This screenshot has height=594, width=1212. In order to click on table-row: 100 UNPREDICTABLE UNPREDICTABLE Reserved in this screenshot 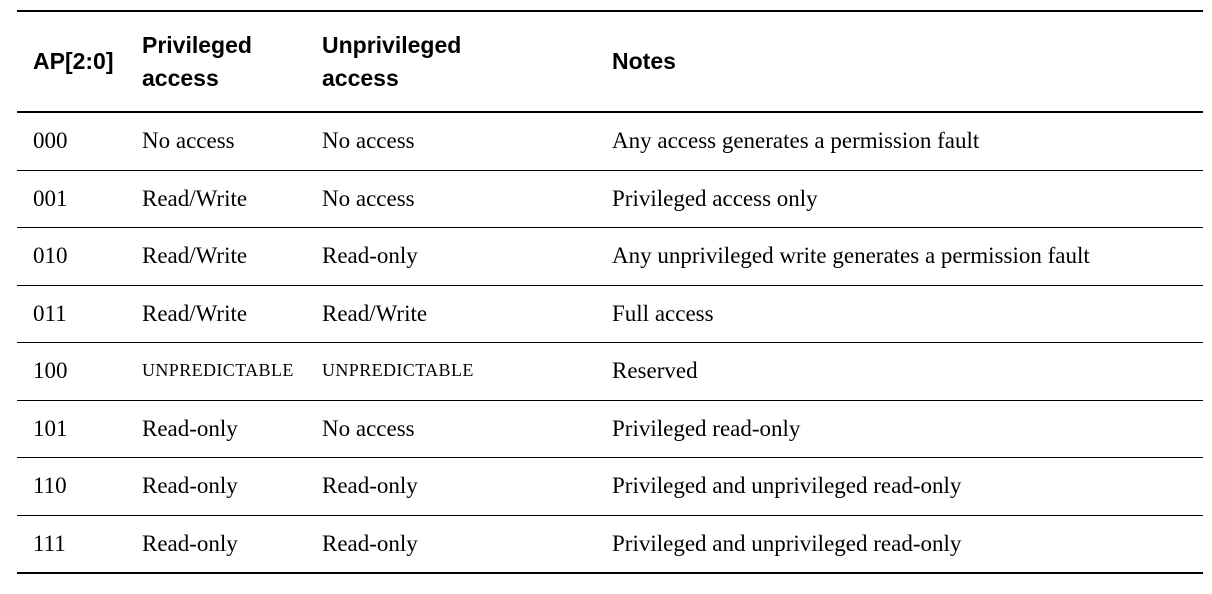, I will do `click(610, 371)`.